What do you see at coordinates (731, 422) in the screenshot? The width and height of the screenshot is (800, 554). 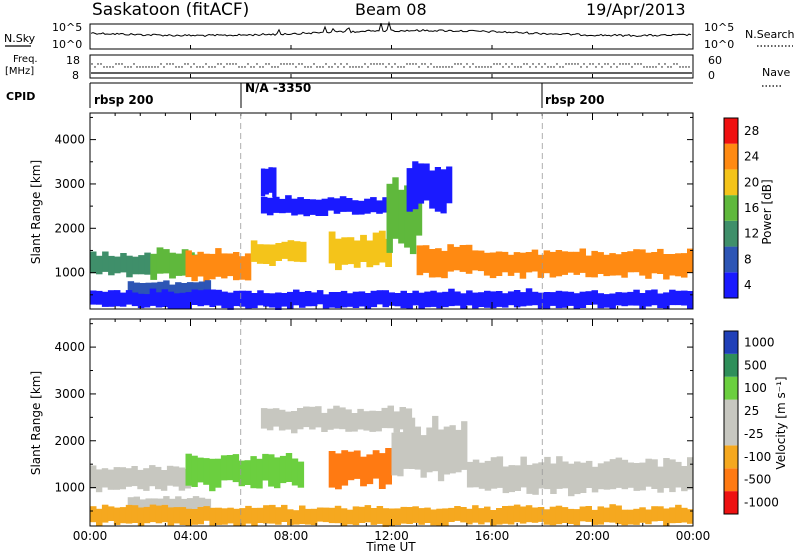 I see `colorbar-frame` at bounding box center [731, 422].